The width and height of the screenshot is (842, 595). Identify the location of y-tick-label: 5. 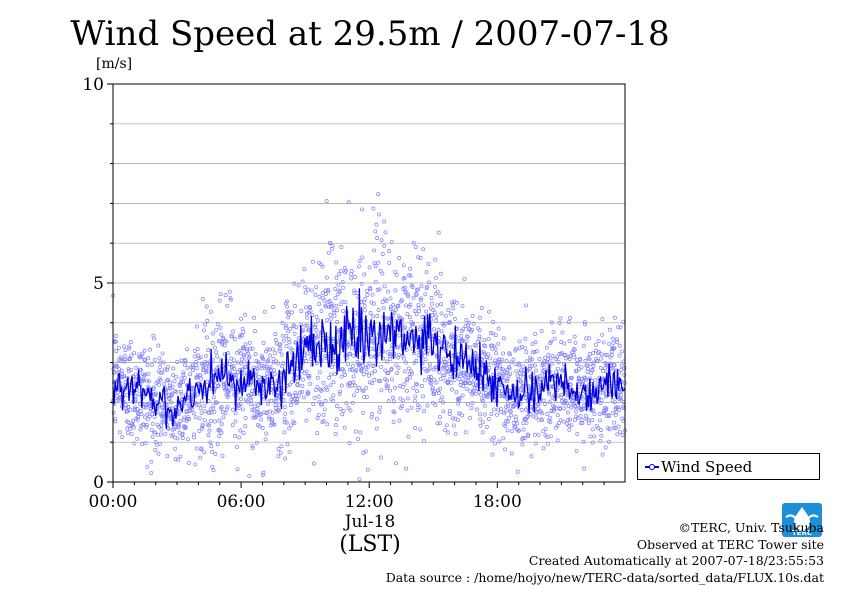
(98, 284).